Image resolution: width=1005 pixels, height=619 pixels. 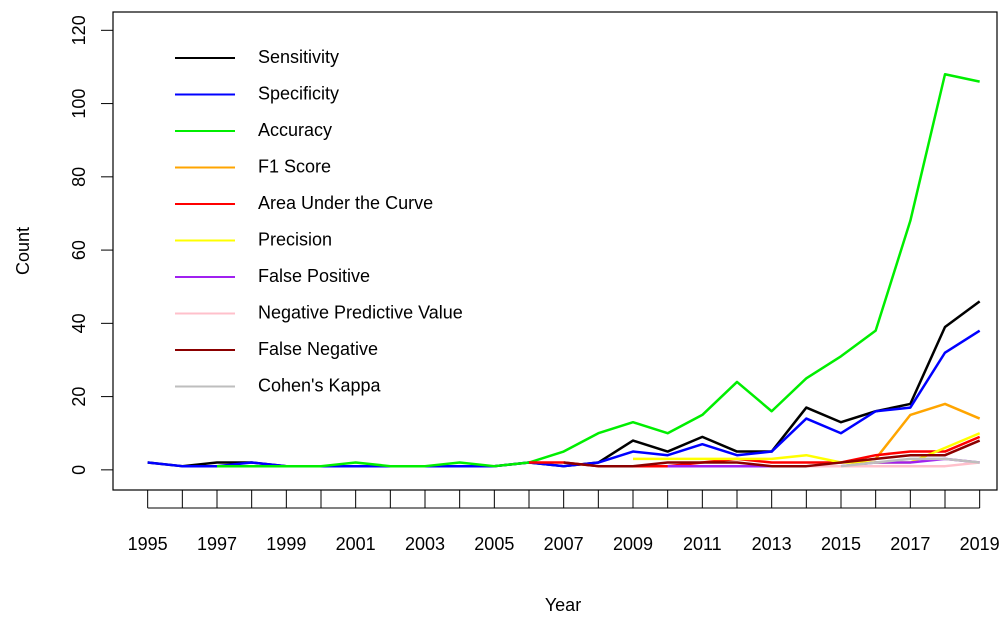 What do you see at coordinates (425, 544) in the screenshot?
I see `x-tick-label: 2003` at bounding box center [425, 544].